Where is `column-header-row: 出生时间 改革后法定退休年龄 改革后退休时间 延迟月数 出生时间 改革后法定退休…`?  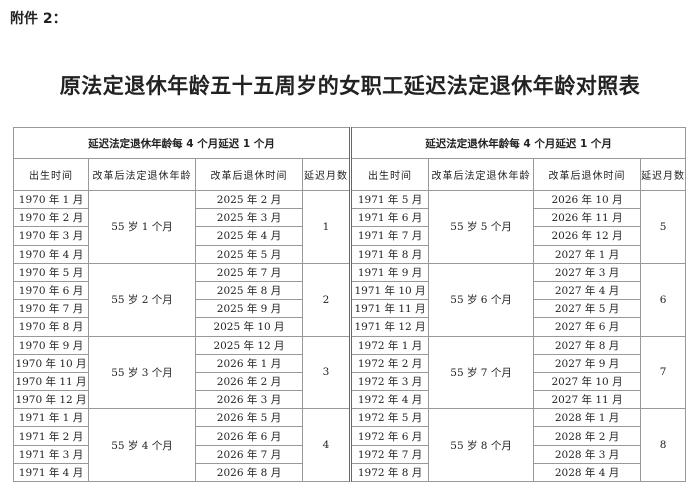
column-header-row: 出生时间 改革后法定退休年龄 改革后退休时间 延迟月数 出生时间 改革后法定退休… is located at coordinates (350, 174).